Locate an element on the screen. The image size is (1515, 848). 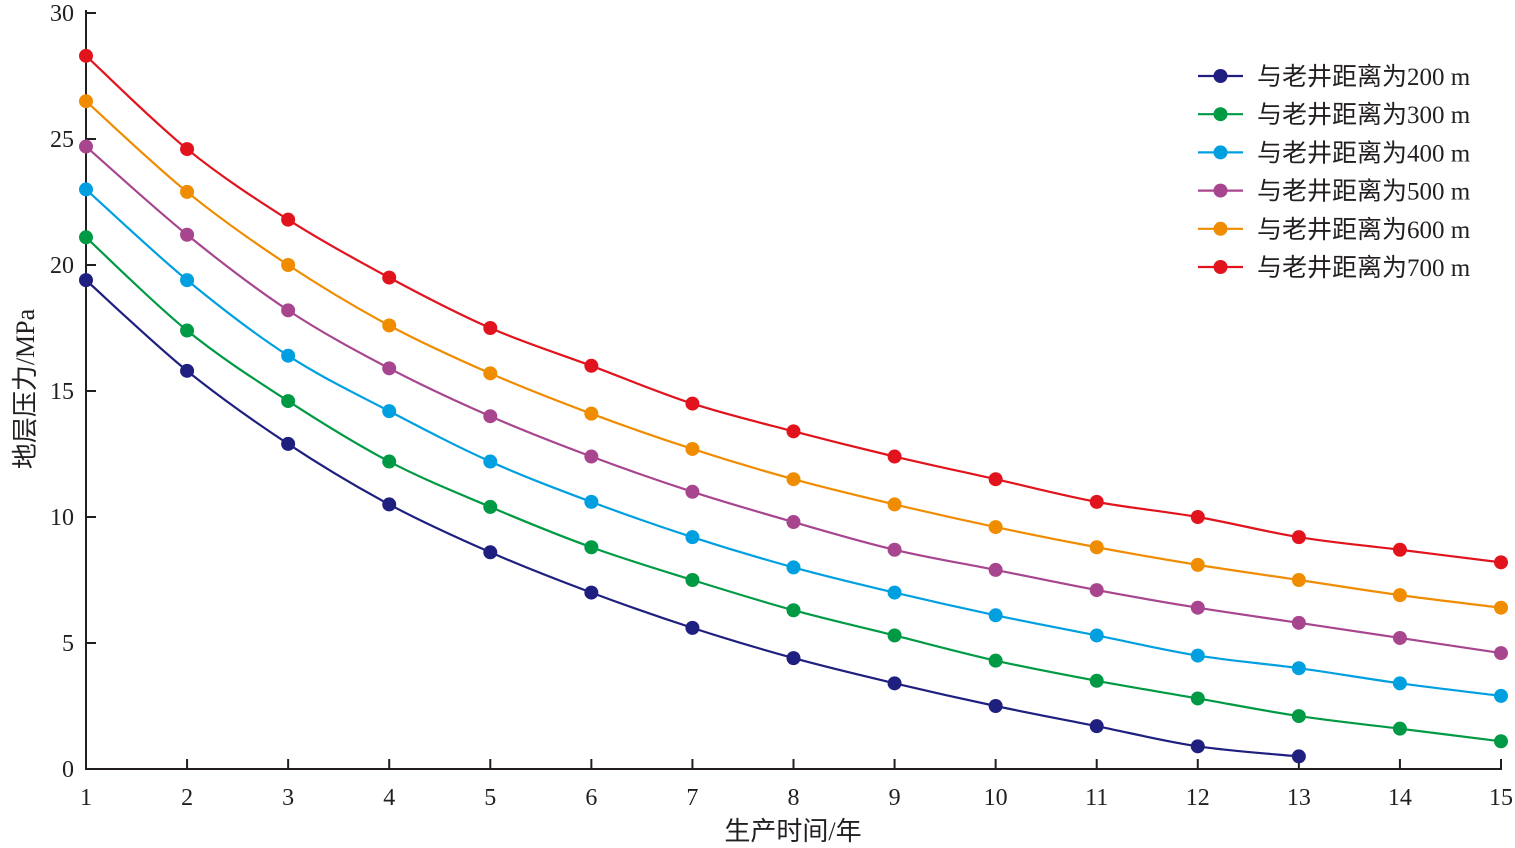
legend-item: 与老井距离为400 m is located at coordinates (1334, 153).